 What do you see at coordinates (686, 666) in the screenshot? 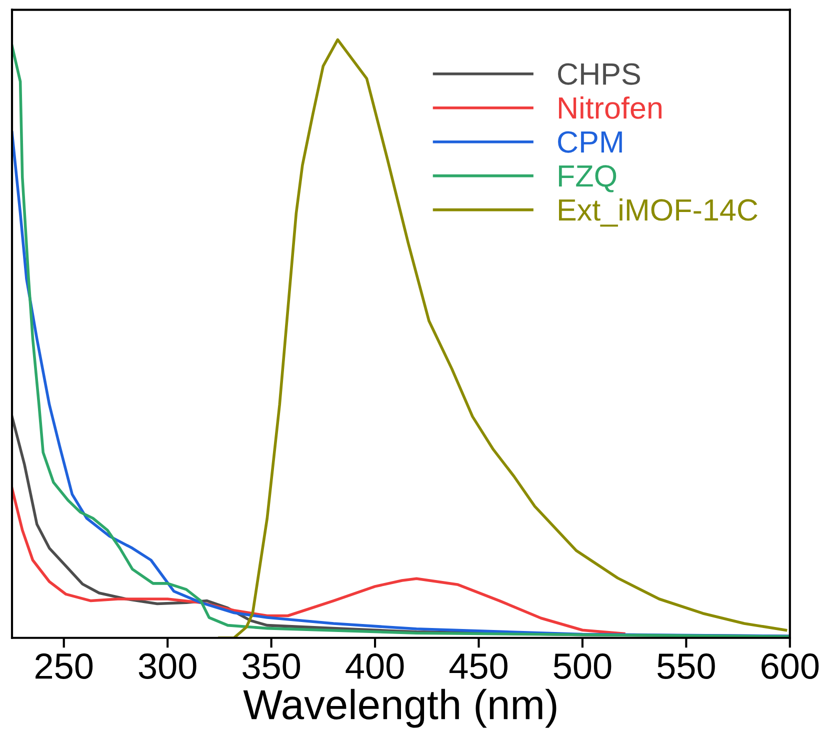
I see `x-tick-label: 550` at bounding box center [686, 666].